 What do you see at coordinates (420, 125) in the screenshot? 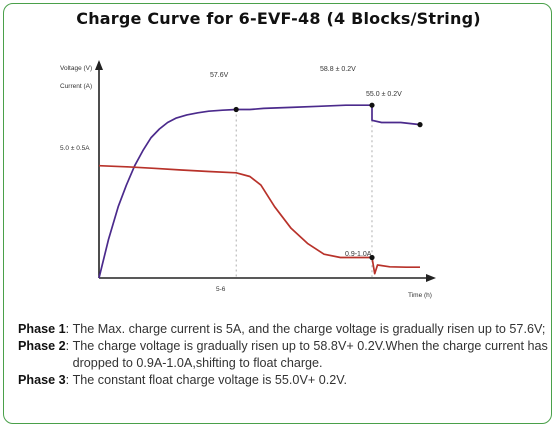
I see `marker-55-0v` at bounding box center [420, 125].